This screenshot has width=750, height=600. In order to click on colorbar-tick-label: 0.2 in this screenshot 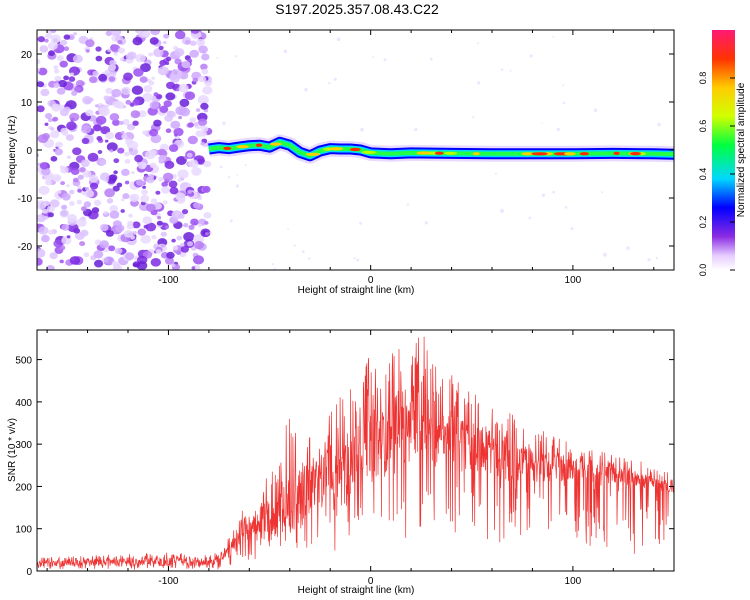, I will do `click(703, 222)`.